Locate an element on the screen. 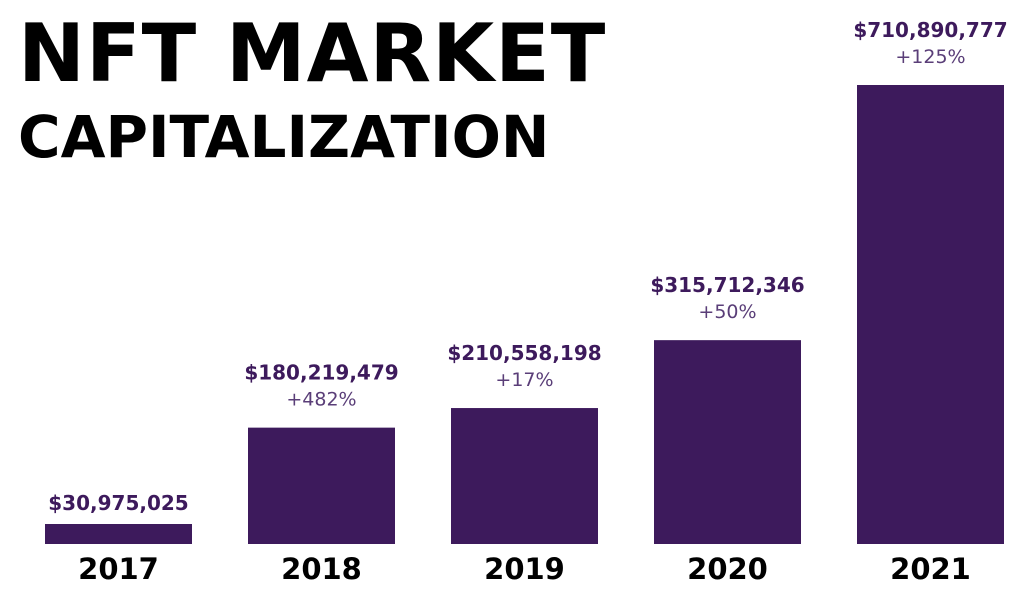  x-tick-label-2017: 2017 is located at coordinates (118, 569).